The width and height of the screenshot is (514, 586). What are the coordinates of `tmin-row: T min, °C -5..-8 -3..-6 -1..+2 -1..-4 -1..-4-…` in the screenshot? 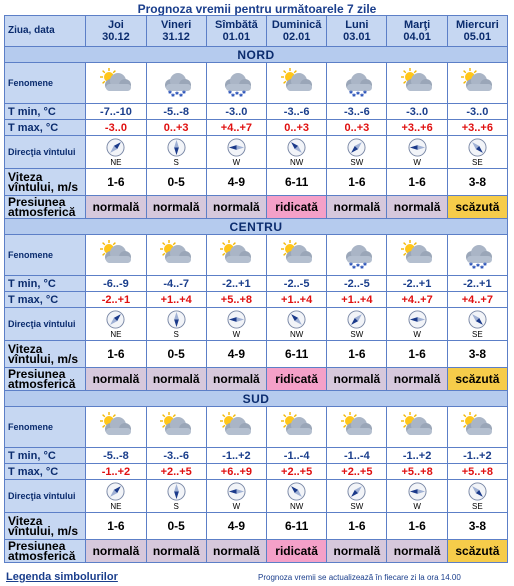 It's located at (256, 455).